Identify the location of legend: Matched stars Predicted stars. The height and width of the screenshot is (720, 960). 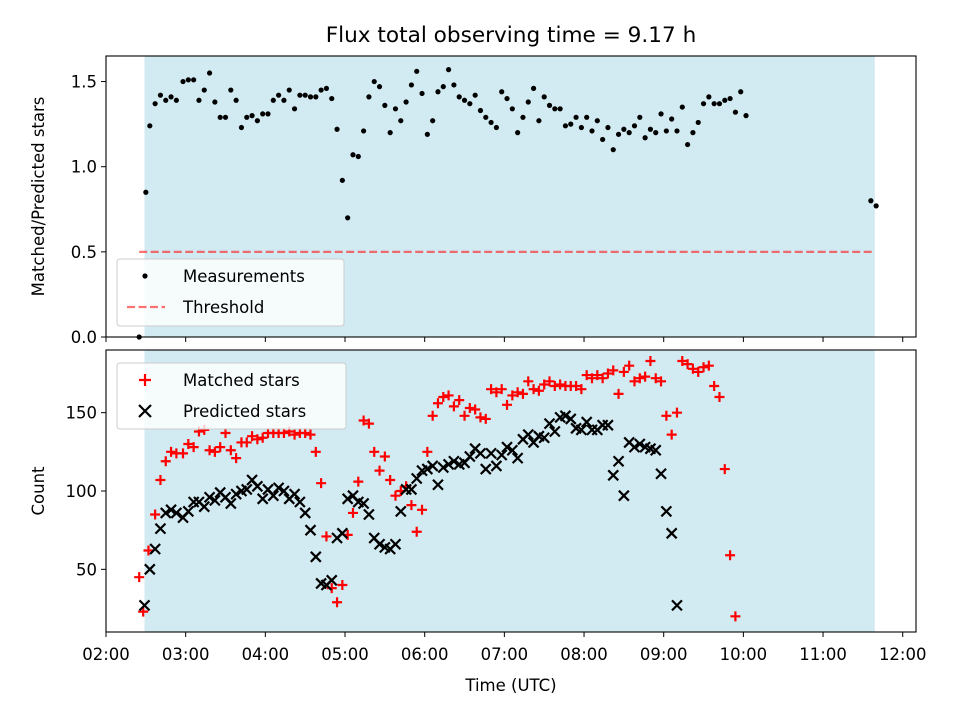
(231, 396).